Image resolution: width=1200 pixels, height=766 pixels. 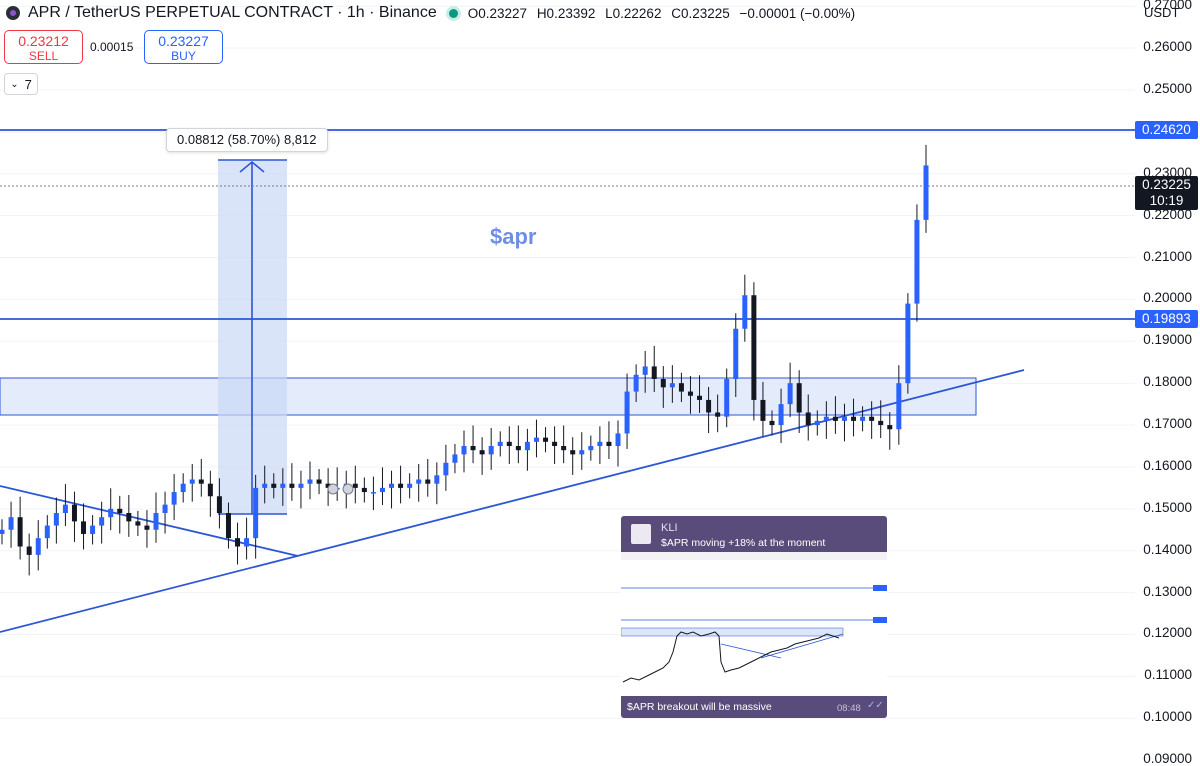 What do you see at coordinates (754, 624) in the screenshot?
I see `message-chart-image` at bounding box center [754, 624].